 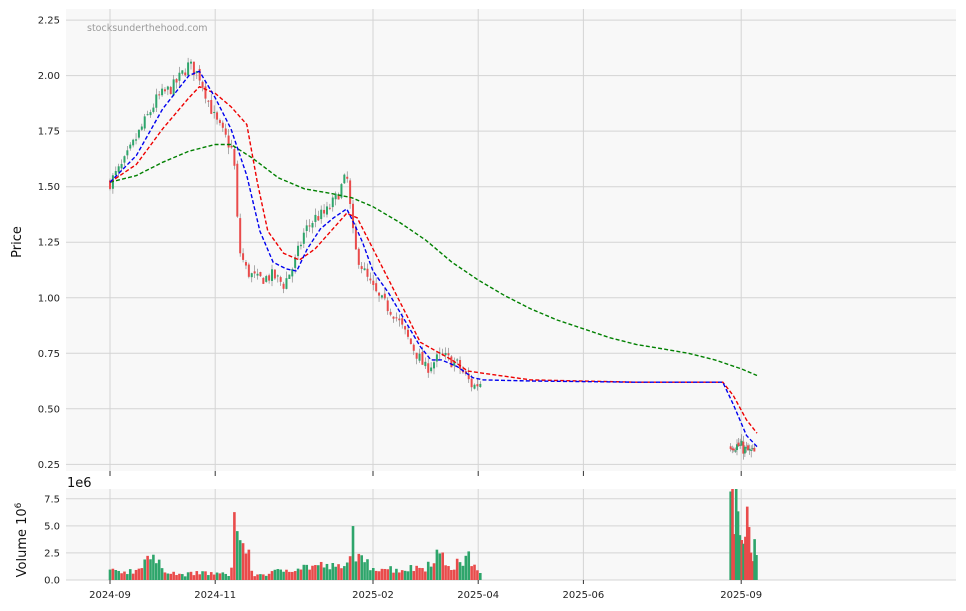 What do you see at coordinates (52, 581) in the screenshot?
I see `volume-y-tick-label: 0.0` at bounding box center [52, 581].